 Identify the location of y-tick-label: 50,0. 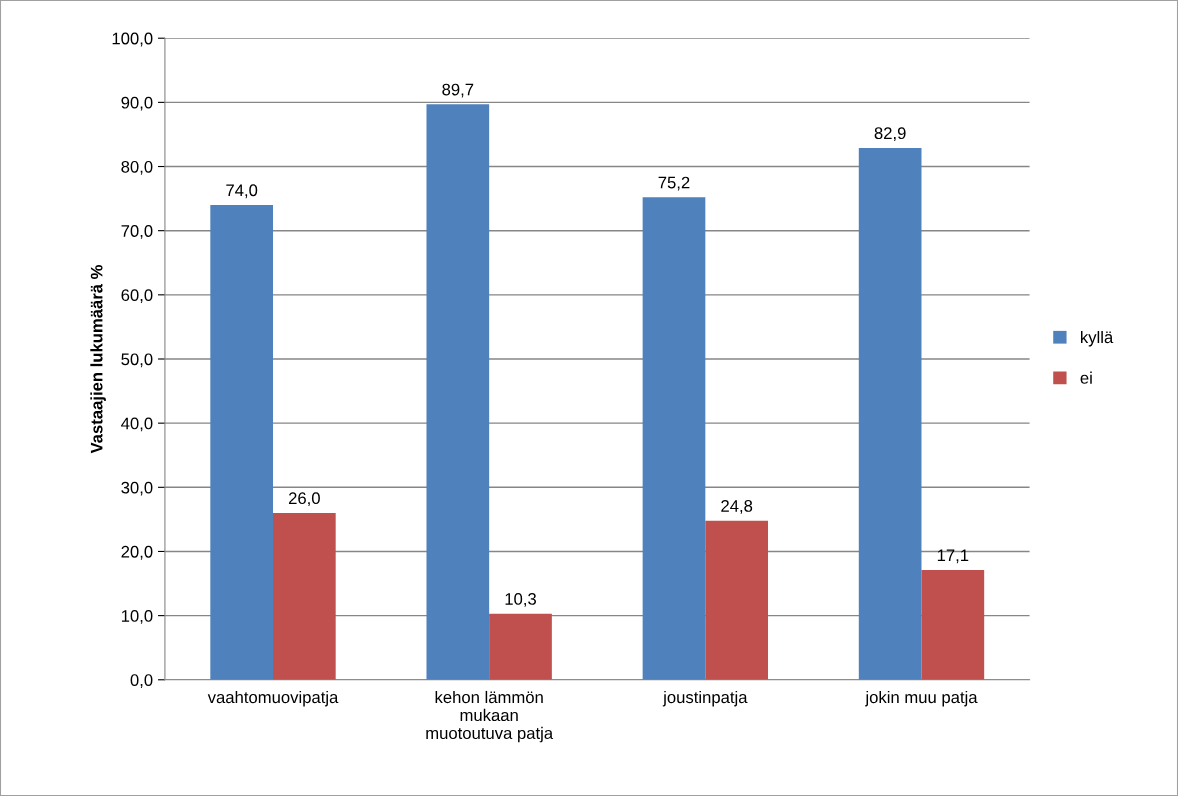
(137, 360).